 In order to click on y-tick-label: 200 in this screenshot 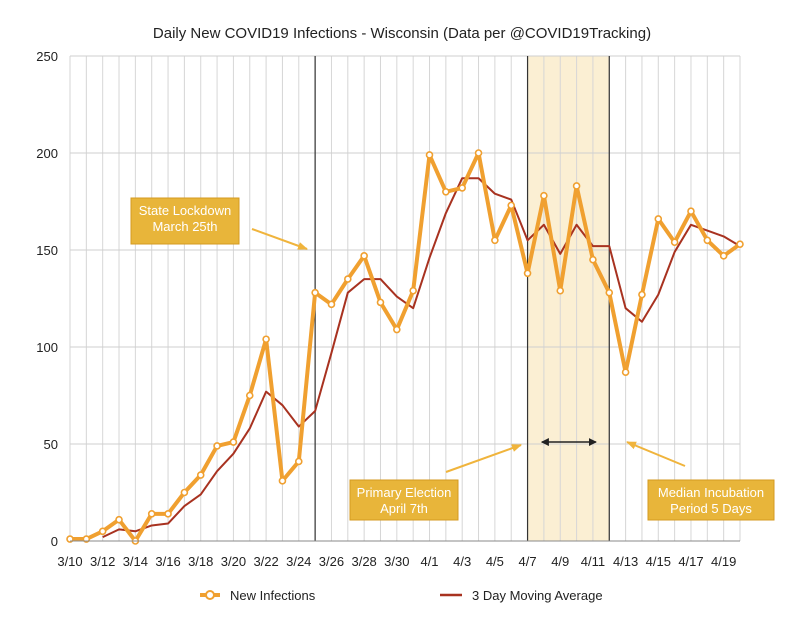, I will do `click(47, 153)`.